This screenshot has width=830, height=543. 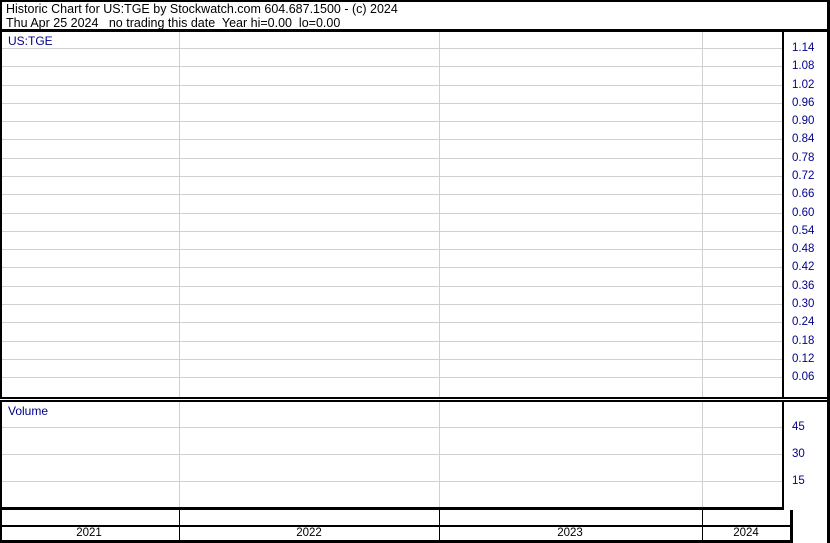 I want to click on price-tick-label: 0.84, so click(x=803, y=139).